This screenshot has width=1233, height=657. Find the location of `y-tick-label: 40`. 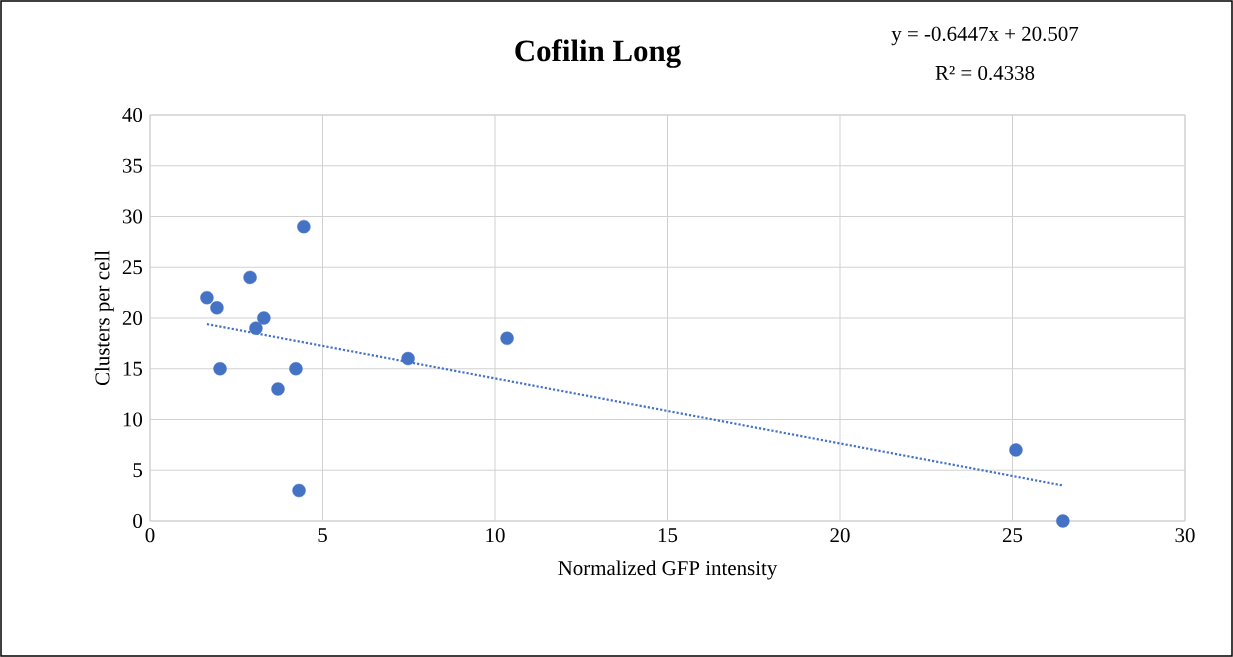

y-tick-label: 40 is located at coordinates (132, 115).